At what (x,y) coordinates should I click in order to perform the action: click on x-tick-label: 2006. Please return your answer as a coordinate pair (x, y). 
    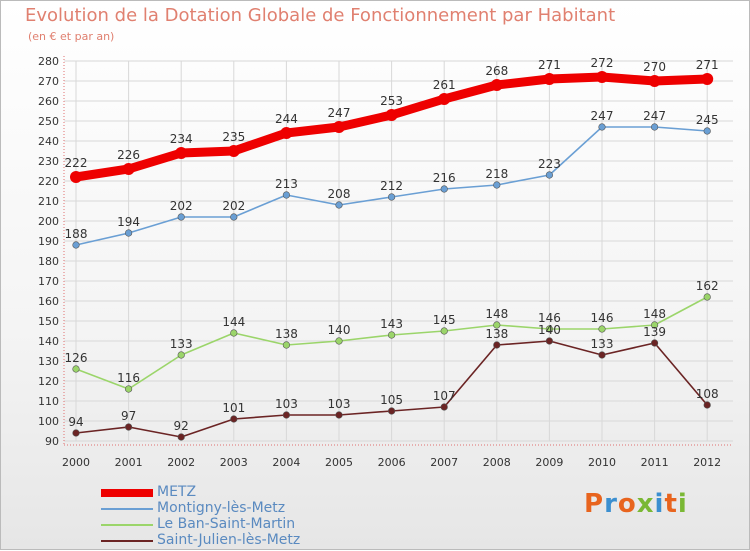
    Looking at the image, I should click on (392, 462).